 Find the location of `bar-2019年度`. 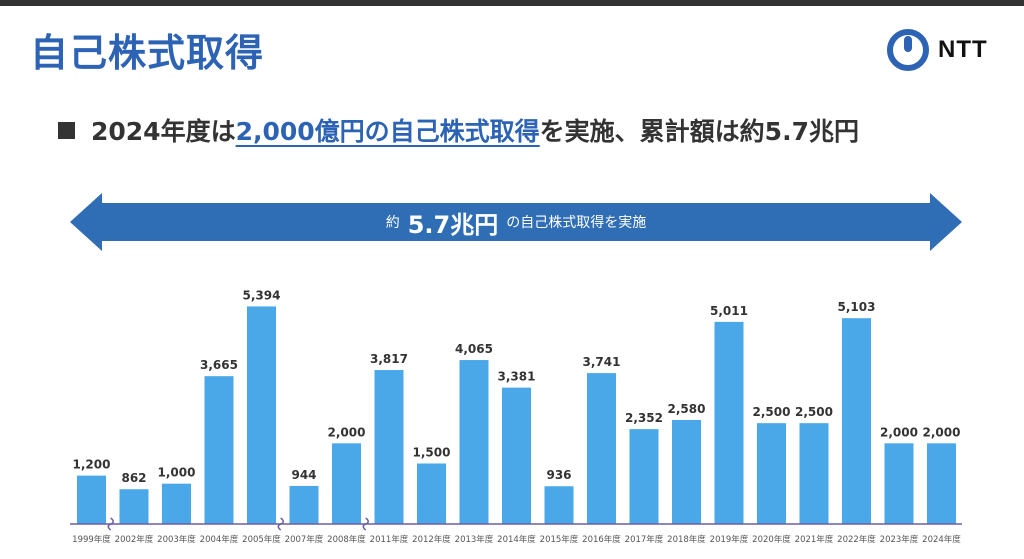

bar-2019年度 is located at coordinates (729, 422).